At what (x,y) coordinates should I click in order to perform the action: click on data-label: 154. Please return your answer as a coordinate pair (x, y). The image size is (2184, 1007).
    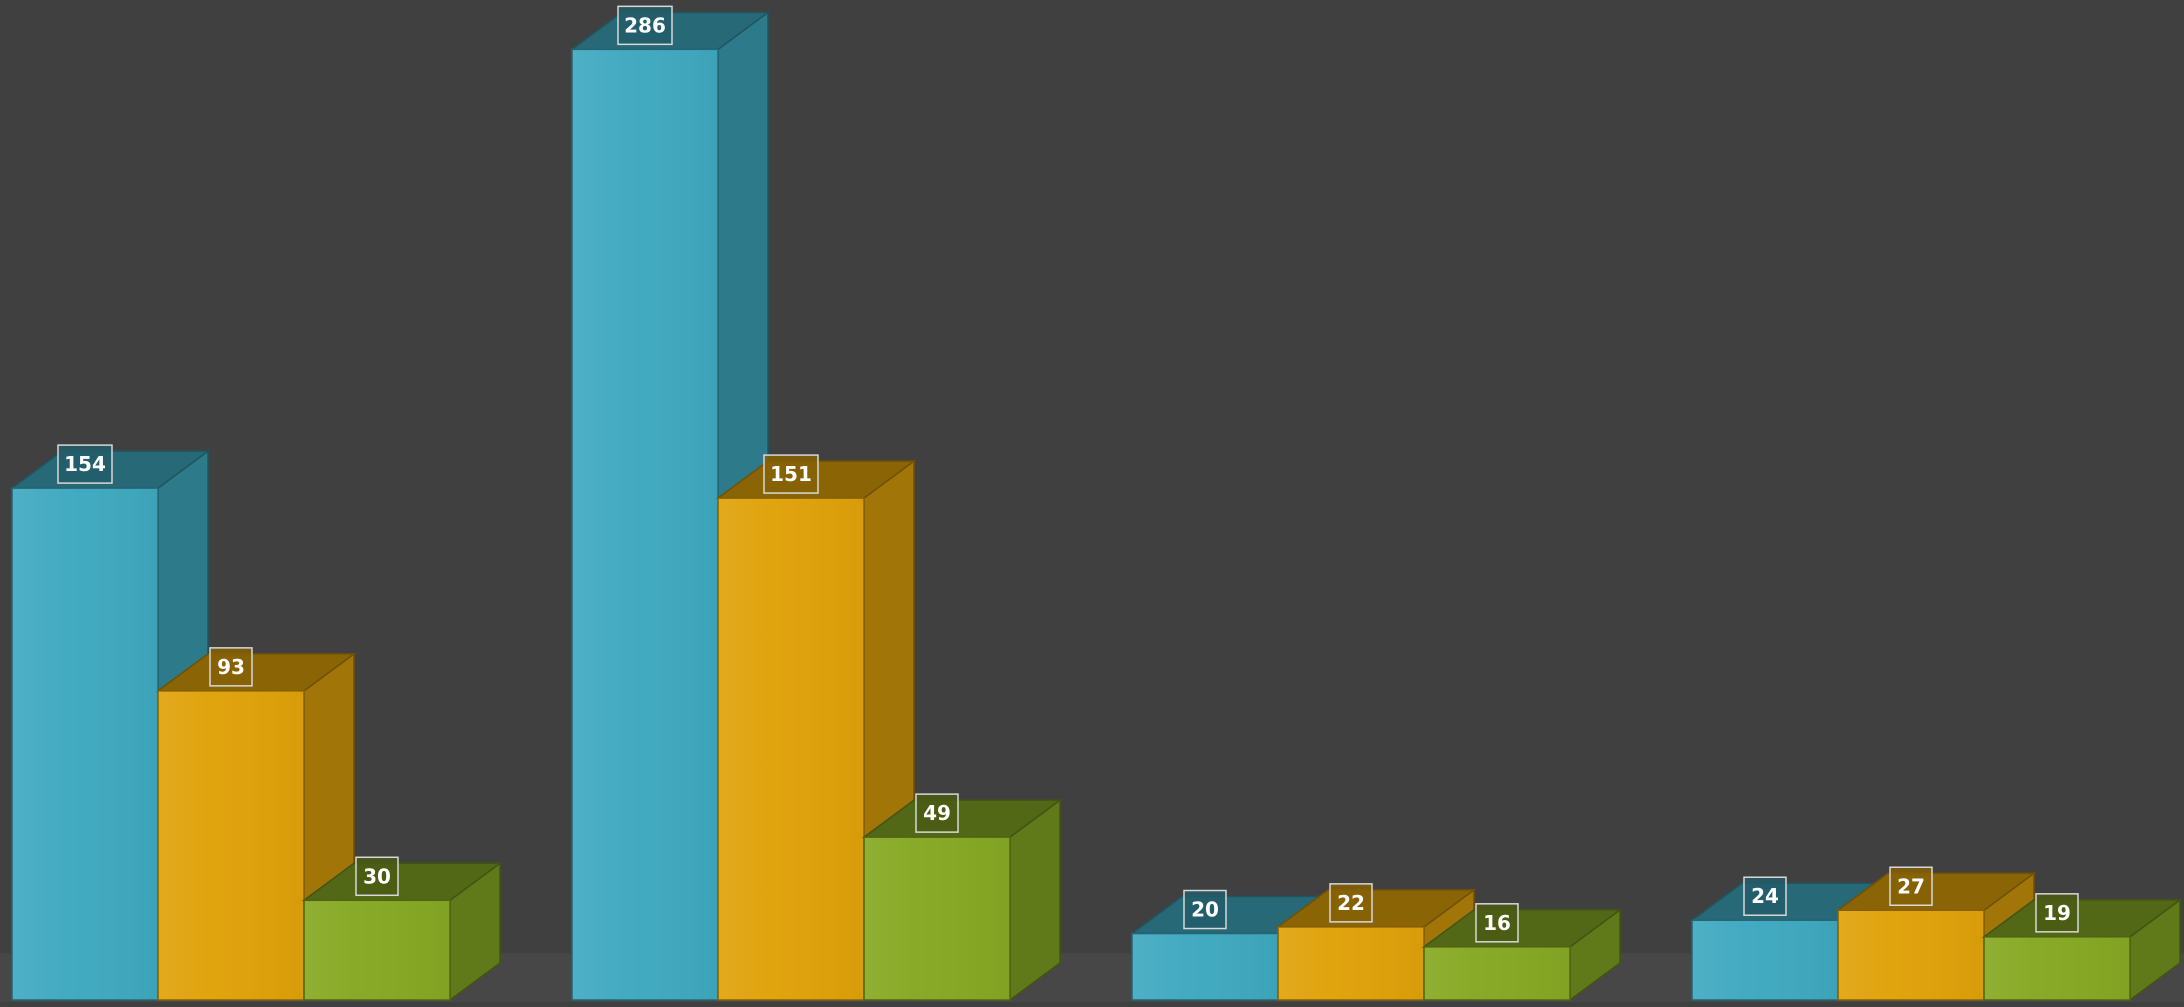
    Looking at the image, I should click on (85, 464).